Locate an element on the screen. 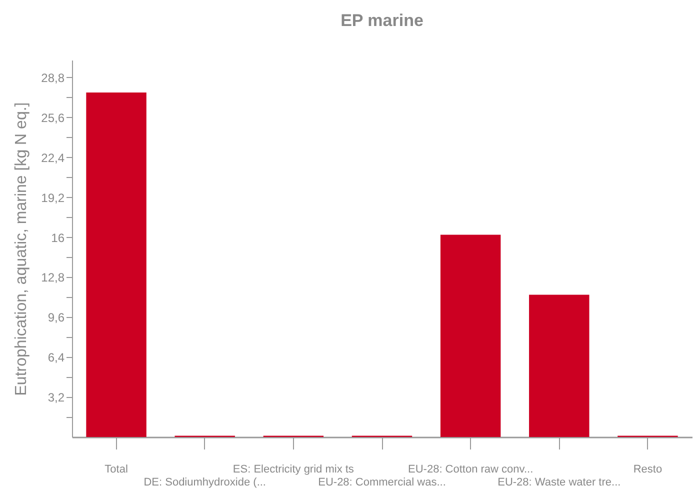 The image size is (694, 494). y-tick-label: 9,6 is located at coordinates (56, 317).